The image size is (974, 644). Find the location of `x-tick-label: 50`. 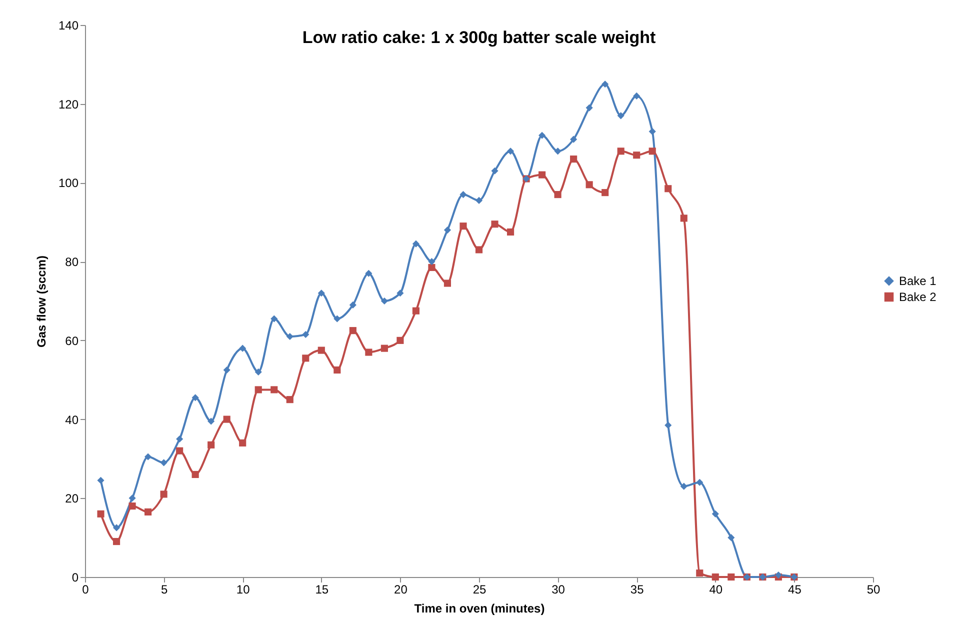

x-tick-label: 50 is located at coordinates (873, 589).